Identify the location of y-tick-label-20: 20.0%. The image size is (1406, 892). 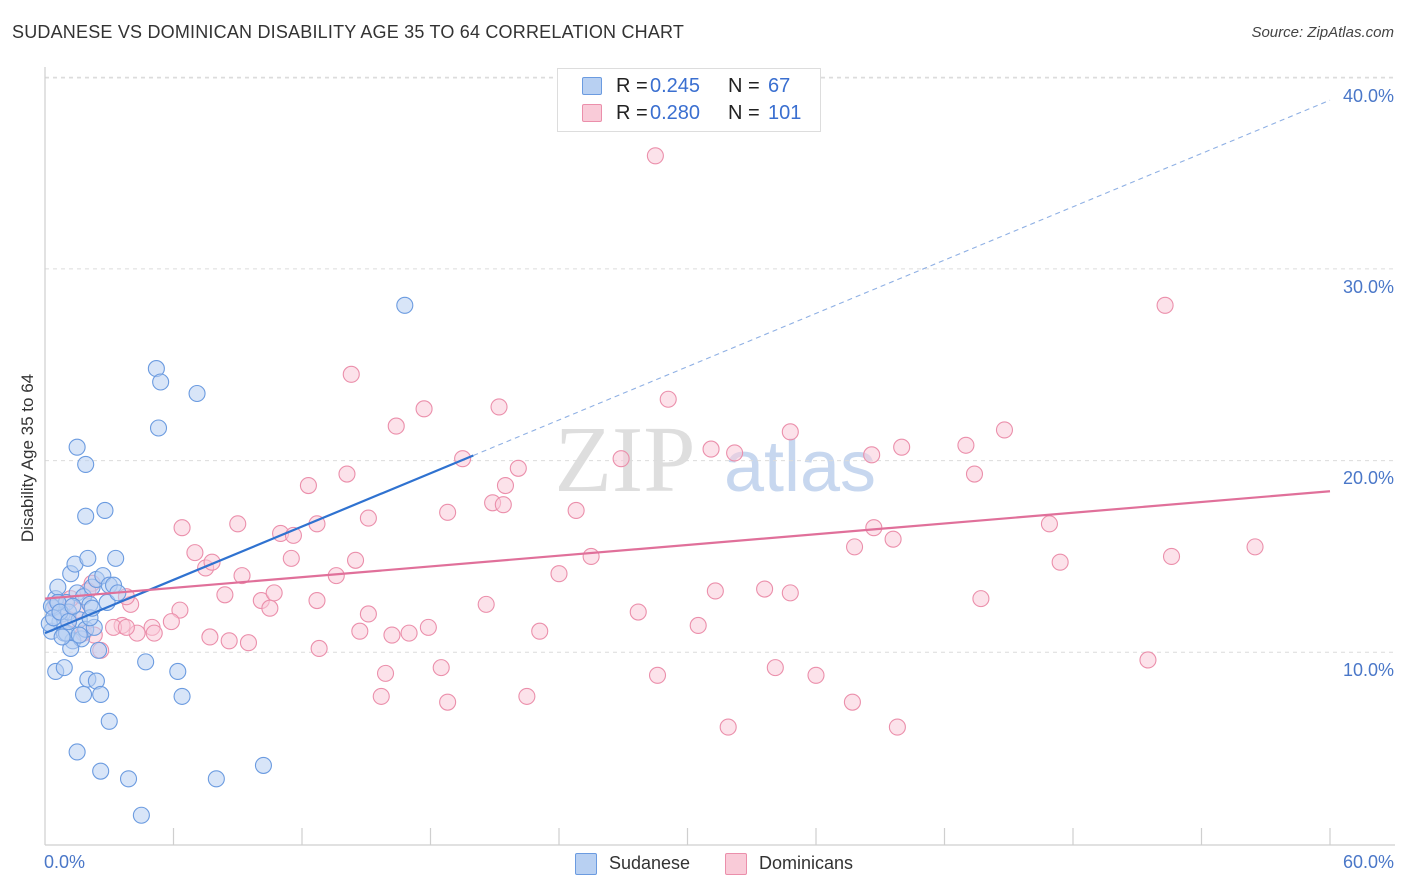
(1368, 478).